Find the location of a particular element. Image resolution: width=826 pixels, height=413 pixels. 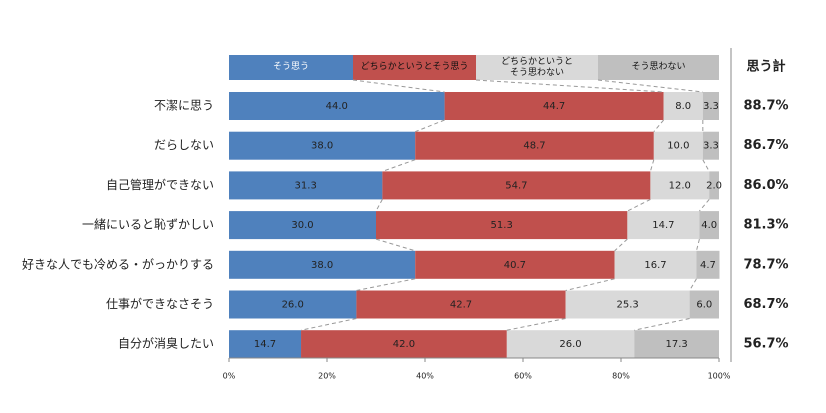

value-label: 44.0 is located at coordinates (337, 106).